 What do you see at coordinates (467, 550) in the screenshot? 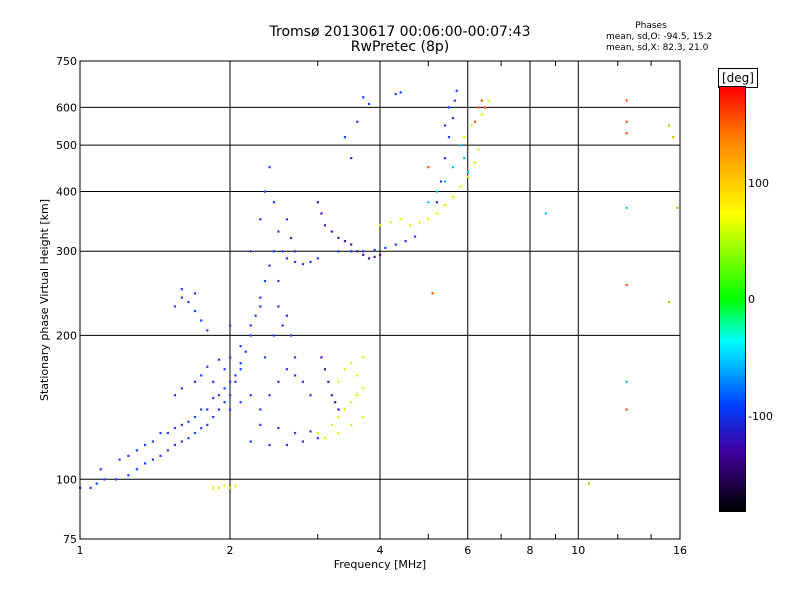
I see `x-tick-label: 6` at bounding box center [467, 550].